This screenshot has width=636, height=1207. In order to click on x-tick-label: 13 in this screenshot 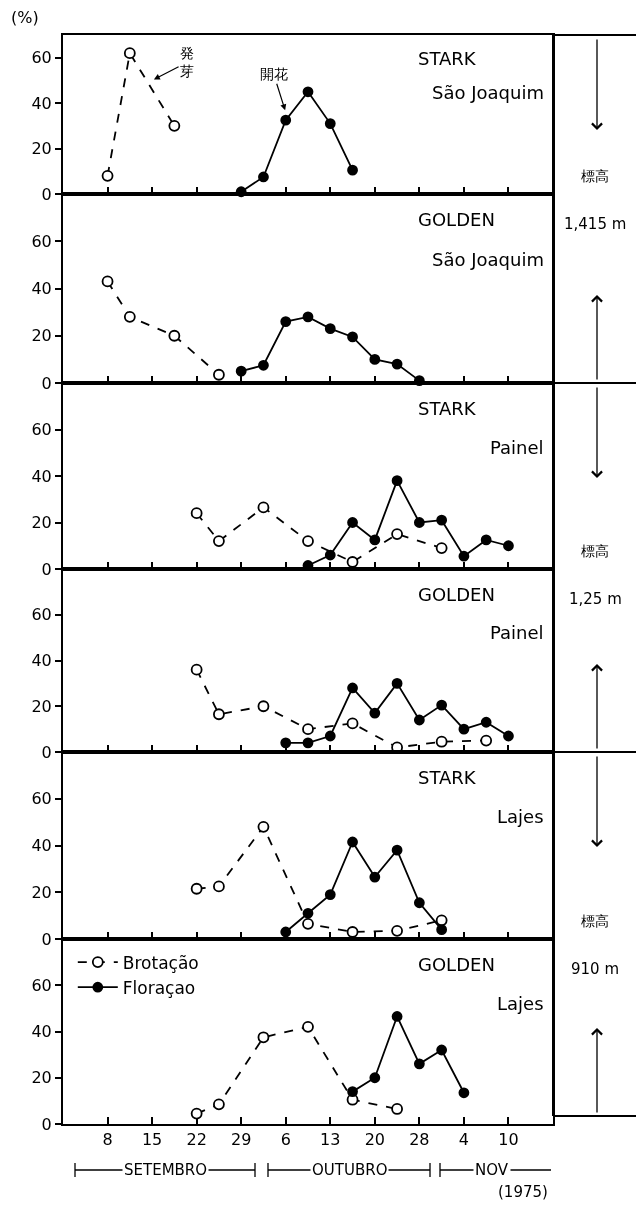, I will do `click(330, 1140)`.